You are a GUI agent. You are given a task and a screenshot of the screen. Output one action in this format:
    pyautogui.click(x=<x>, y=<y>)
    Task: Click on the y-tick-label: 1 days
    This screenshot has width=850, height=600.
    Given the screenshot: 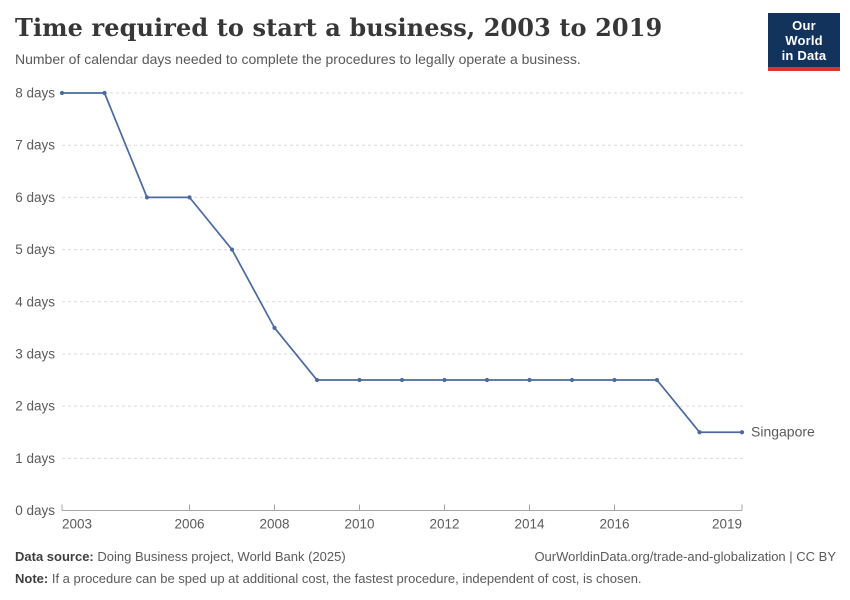 What is the action you would take?
    pyautogui.click(x=35, y=458)
    